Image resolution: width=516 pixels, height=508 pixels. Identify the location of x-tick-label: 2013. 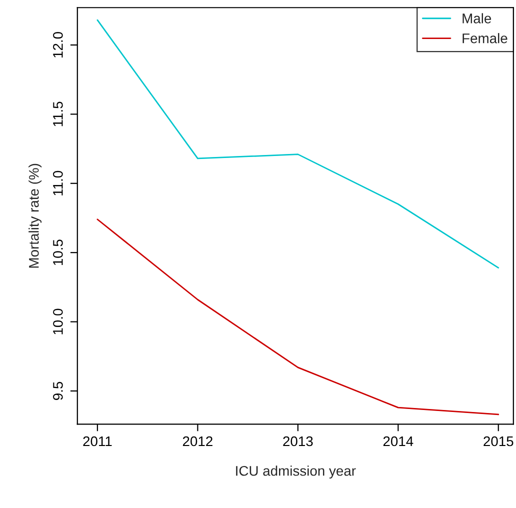
(298, 441).